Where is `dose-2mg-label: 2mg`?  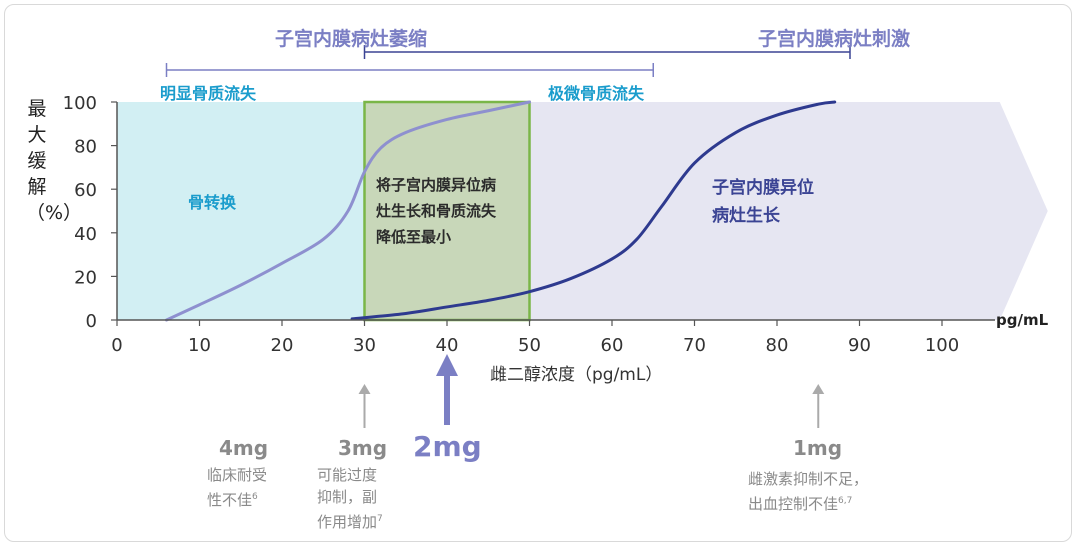
dose-2mg-label: 2mg is located at coordinates (447, 446).